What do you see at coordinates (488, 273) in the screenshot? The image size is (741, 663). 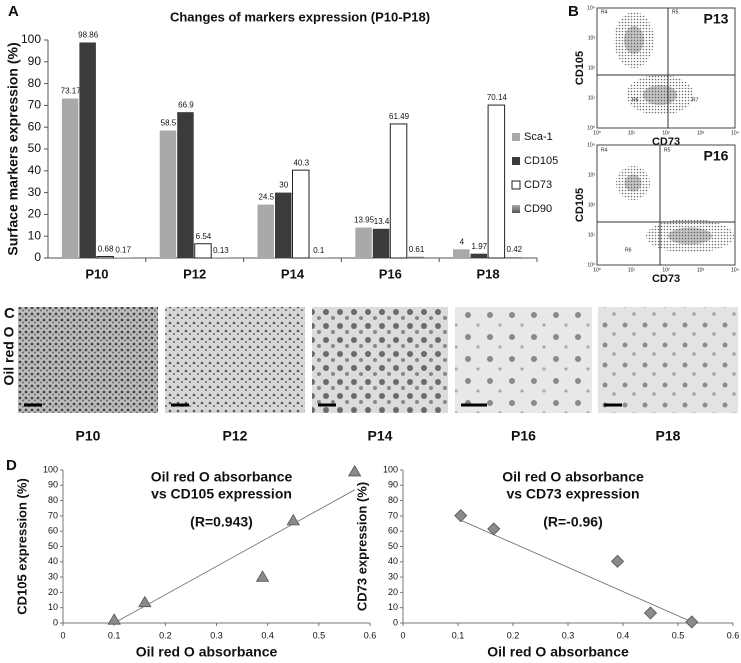 I see `x-tick-label: P18` at bounding box center [488, 273].